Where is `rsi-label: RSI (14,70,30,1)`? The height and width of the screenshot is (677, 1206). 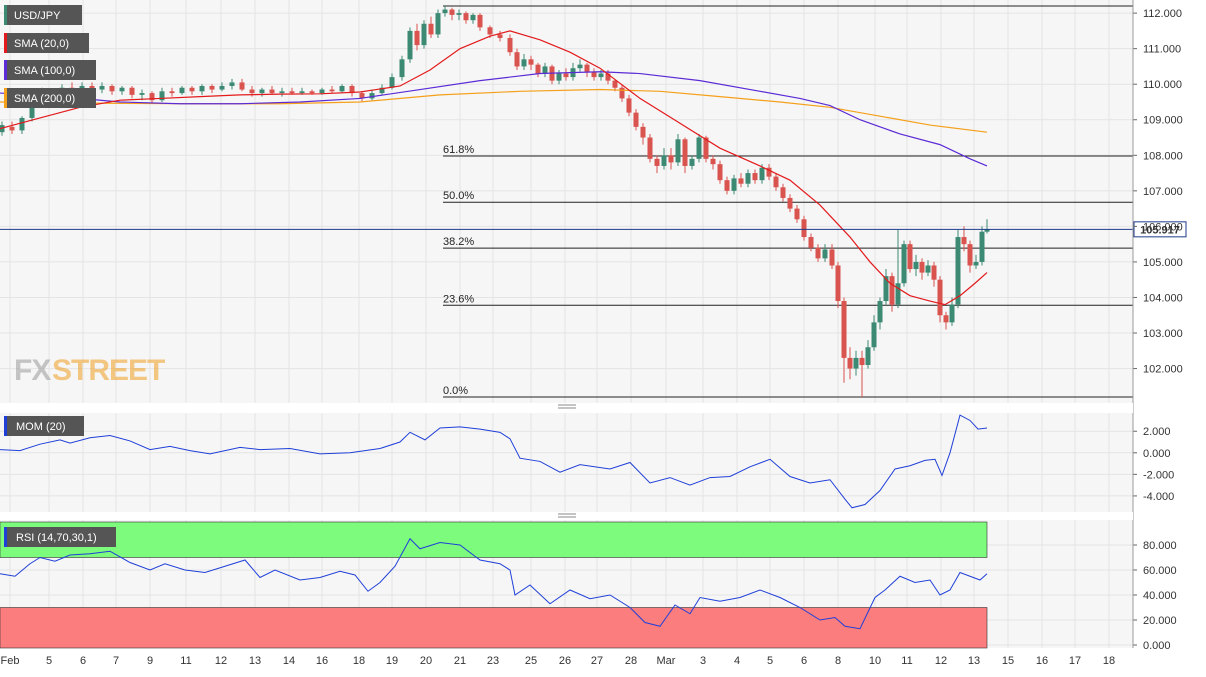 rsi-label: RSI (14,70,30,1) is located at coordinates (56, 538).